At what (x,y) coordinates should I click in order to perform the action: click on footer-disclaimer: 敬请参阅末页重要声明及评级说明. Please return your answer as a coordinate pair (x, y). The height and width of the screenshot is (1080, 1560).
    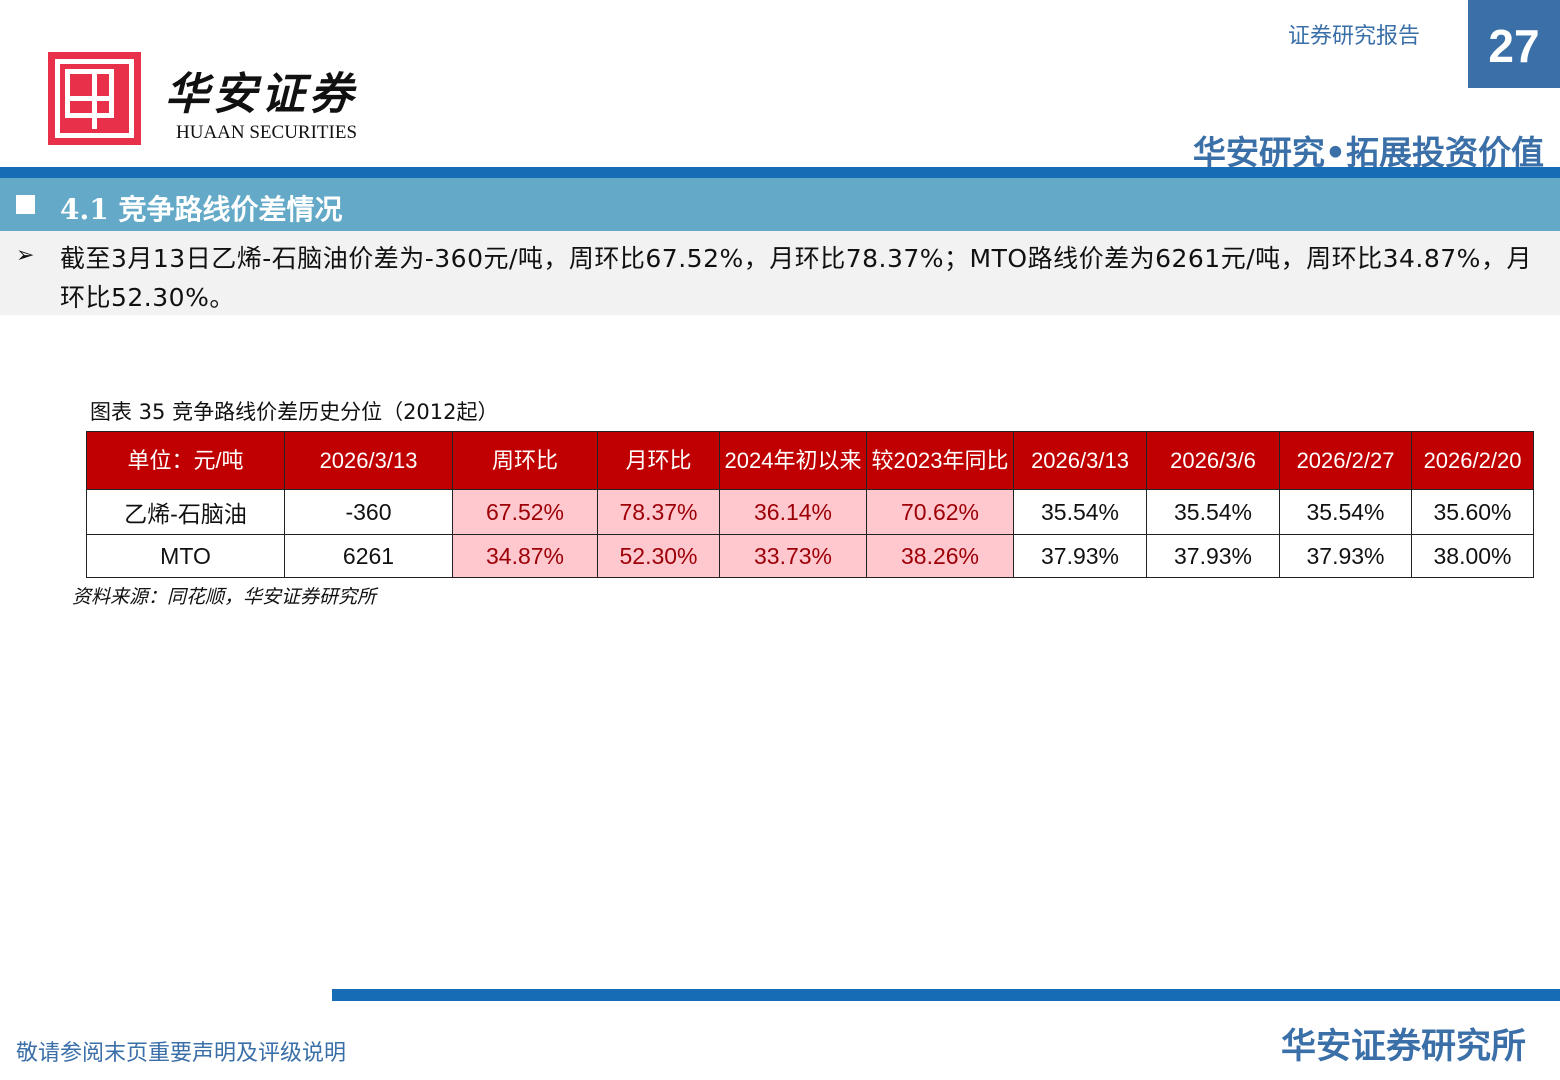
    Looking at the image, I should click on (181, 1053).